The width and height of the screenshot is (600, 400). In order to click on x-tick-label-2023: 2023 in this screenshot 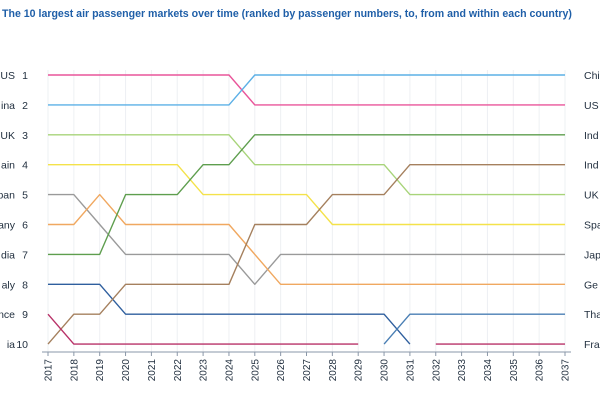, I will do `click(204, 370)`.